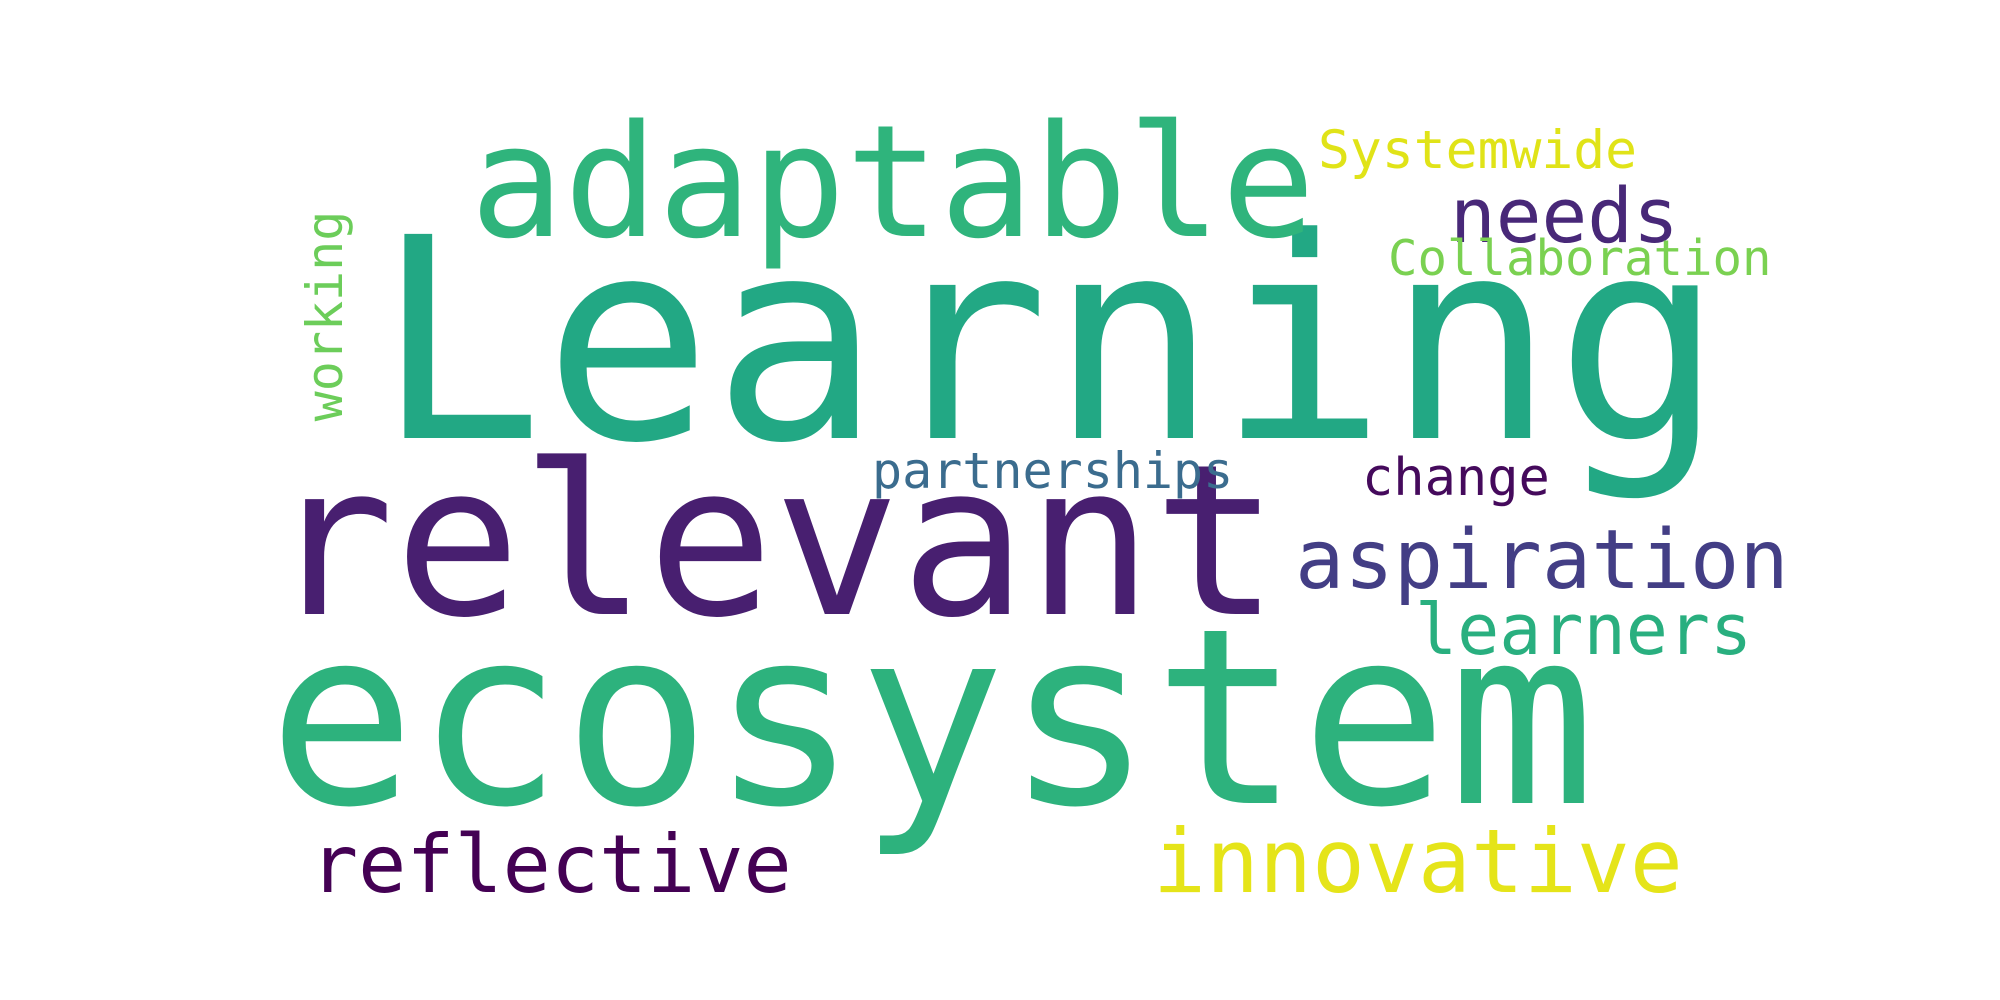 The width and height of the screenshot is (2000, 1000). What do you see at coordinates (1053, 471) in the screenshot?
I see `word-partnerships: partnerships` at bounding box center [1053, 471].